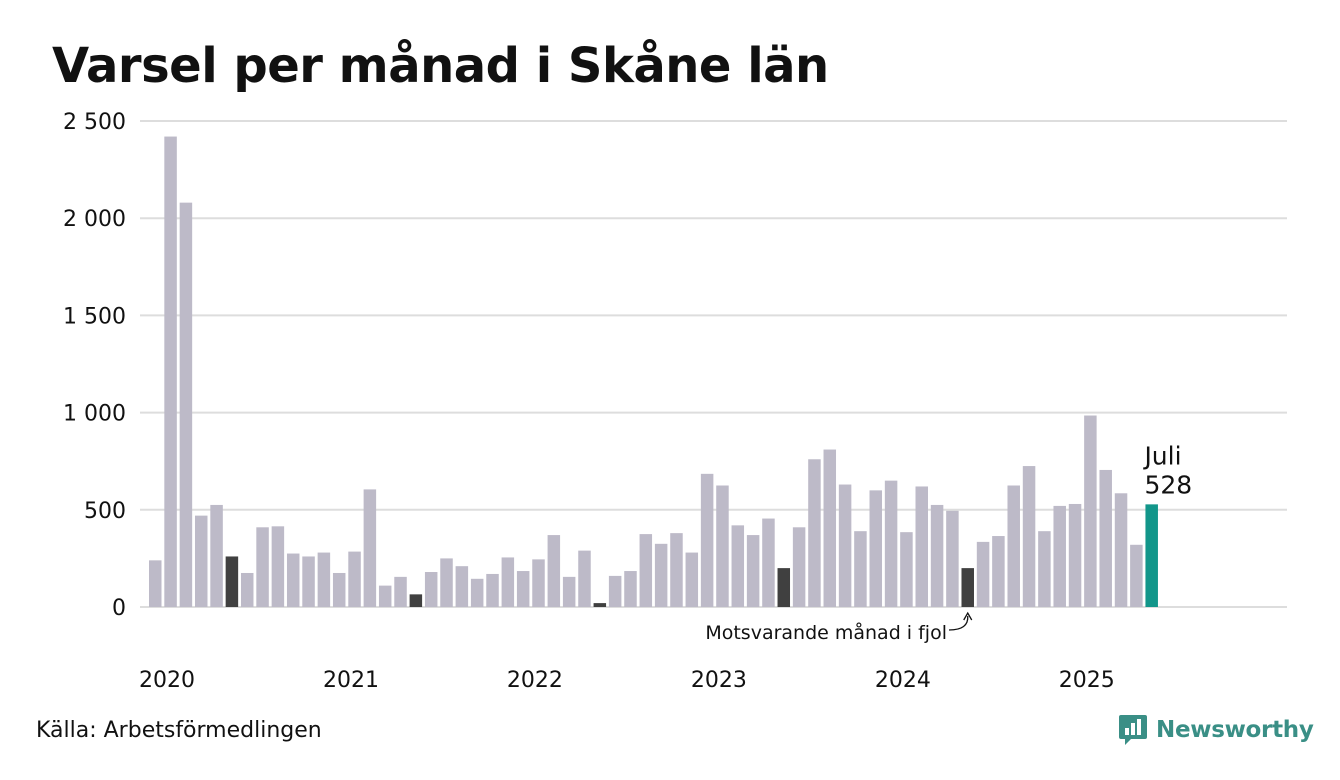 Image resolution: width=1340 pixels, height=780 pixels. I want to click on bar-current-month, so click(1151, 555).